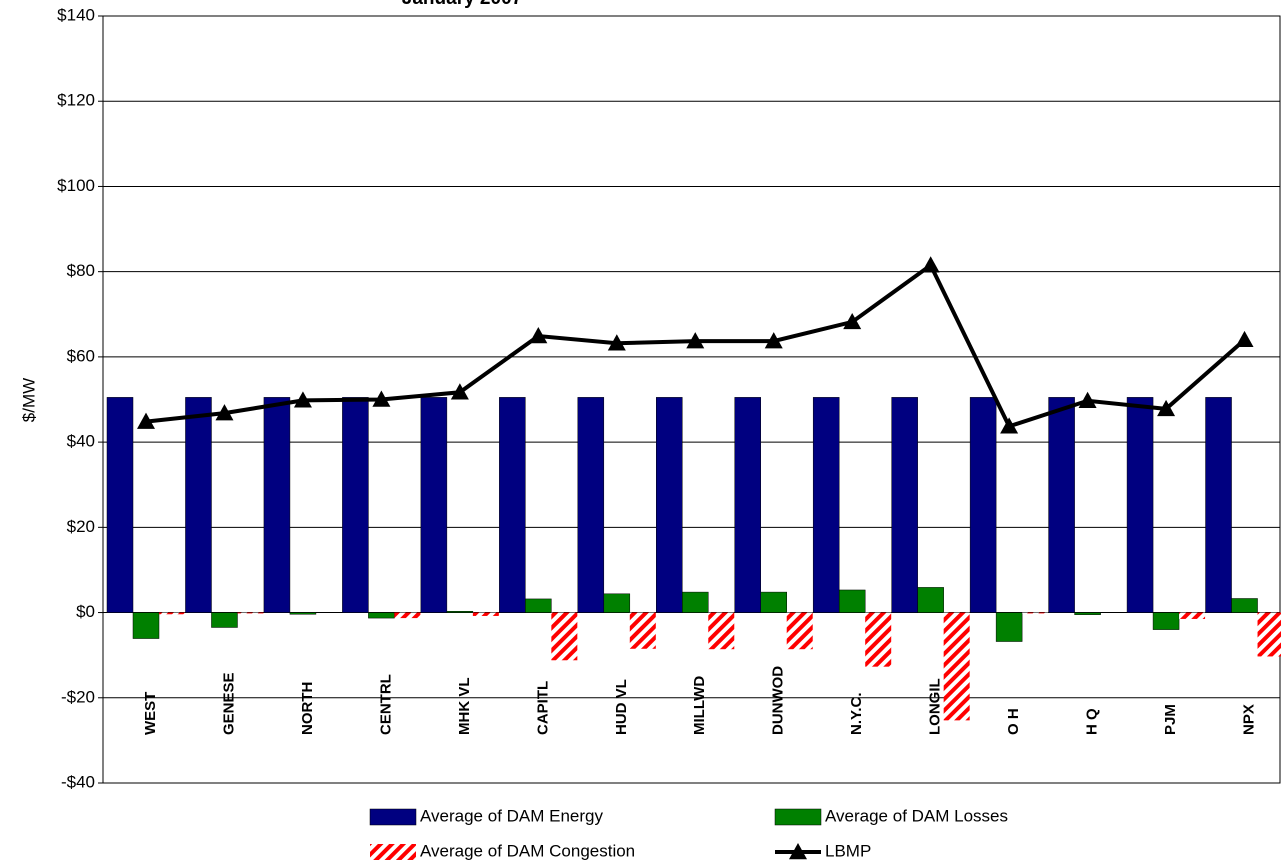 This screenshot has width=1281, height=867. I want to click on y-tick-label: $20, so click(81, 526).